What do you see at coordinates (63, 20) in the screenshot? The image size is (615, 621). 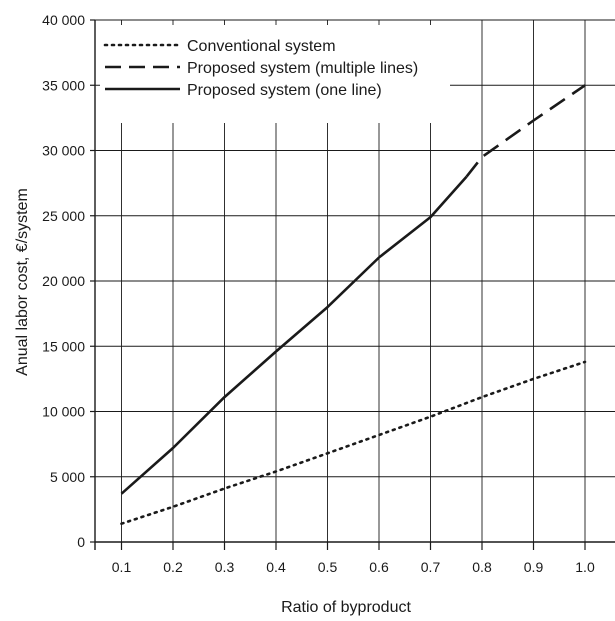 I see `y-tick-label: 40 000` at bounding box center [63, 20].